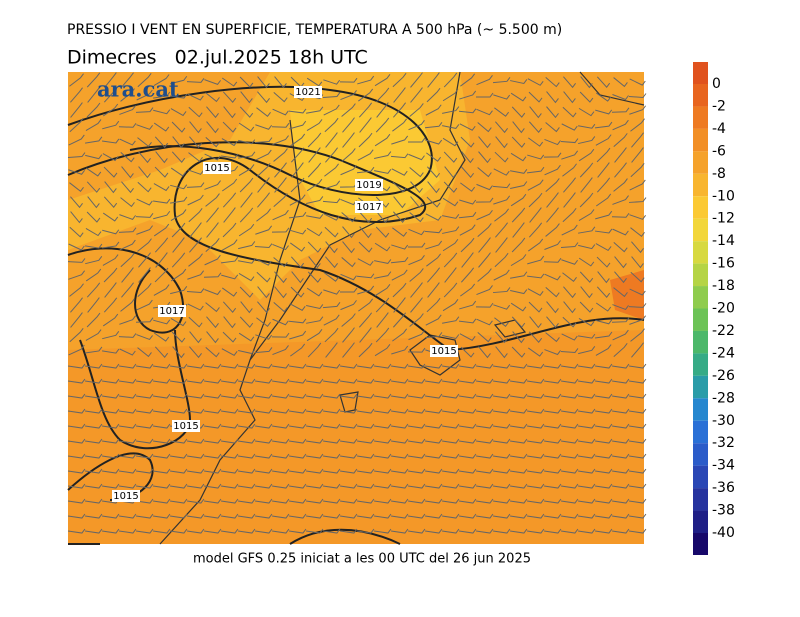 This screenshot has width=800, height=617. I want to click on hot-spot, so click(627, 295).